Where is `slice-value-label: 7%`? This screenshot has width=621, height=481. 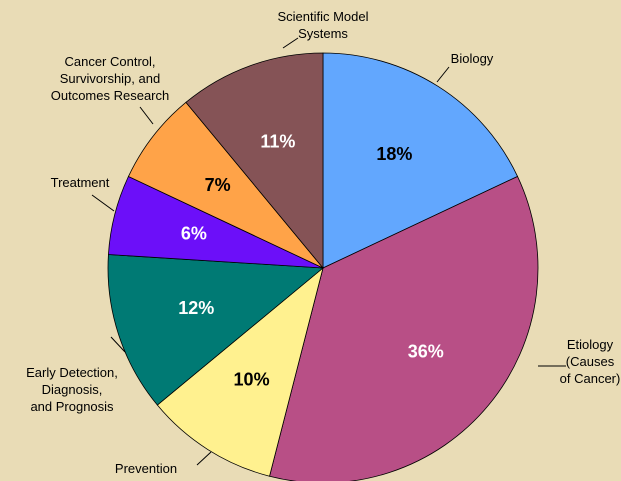 slice-value-label: 7% is located at coordinates (218, 185).